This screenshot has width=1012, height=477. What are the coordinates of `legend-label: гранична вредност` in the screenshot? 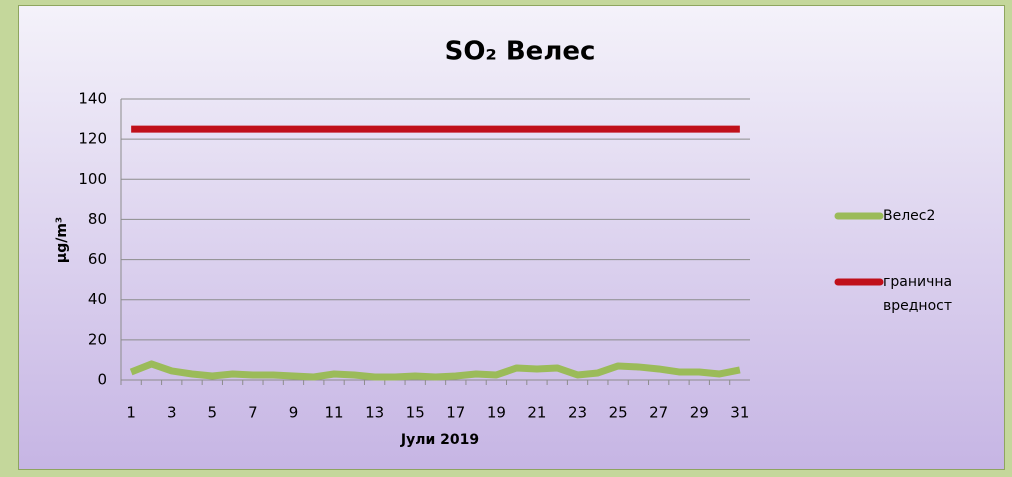 It's located at (918, 294).